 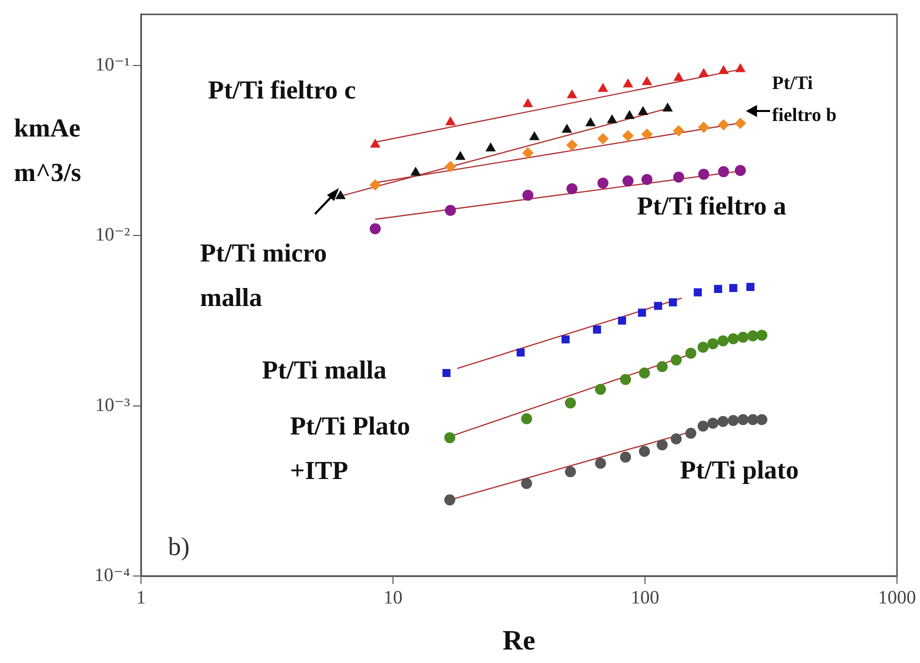 What do you see at coordinates (48, 150) in the screenshot?
I see `y-axis-title: kmAe m^3/s` at bounding box center [48, 150].